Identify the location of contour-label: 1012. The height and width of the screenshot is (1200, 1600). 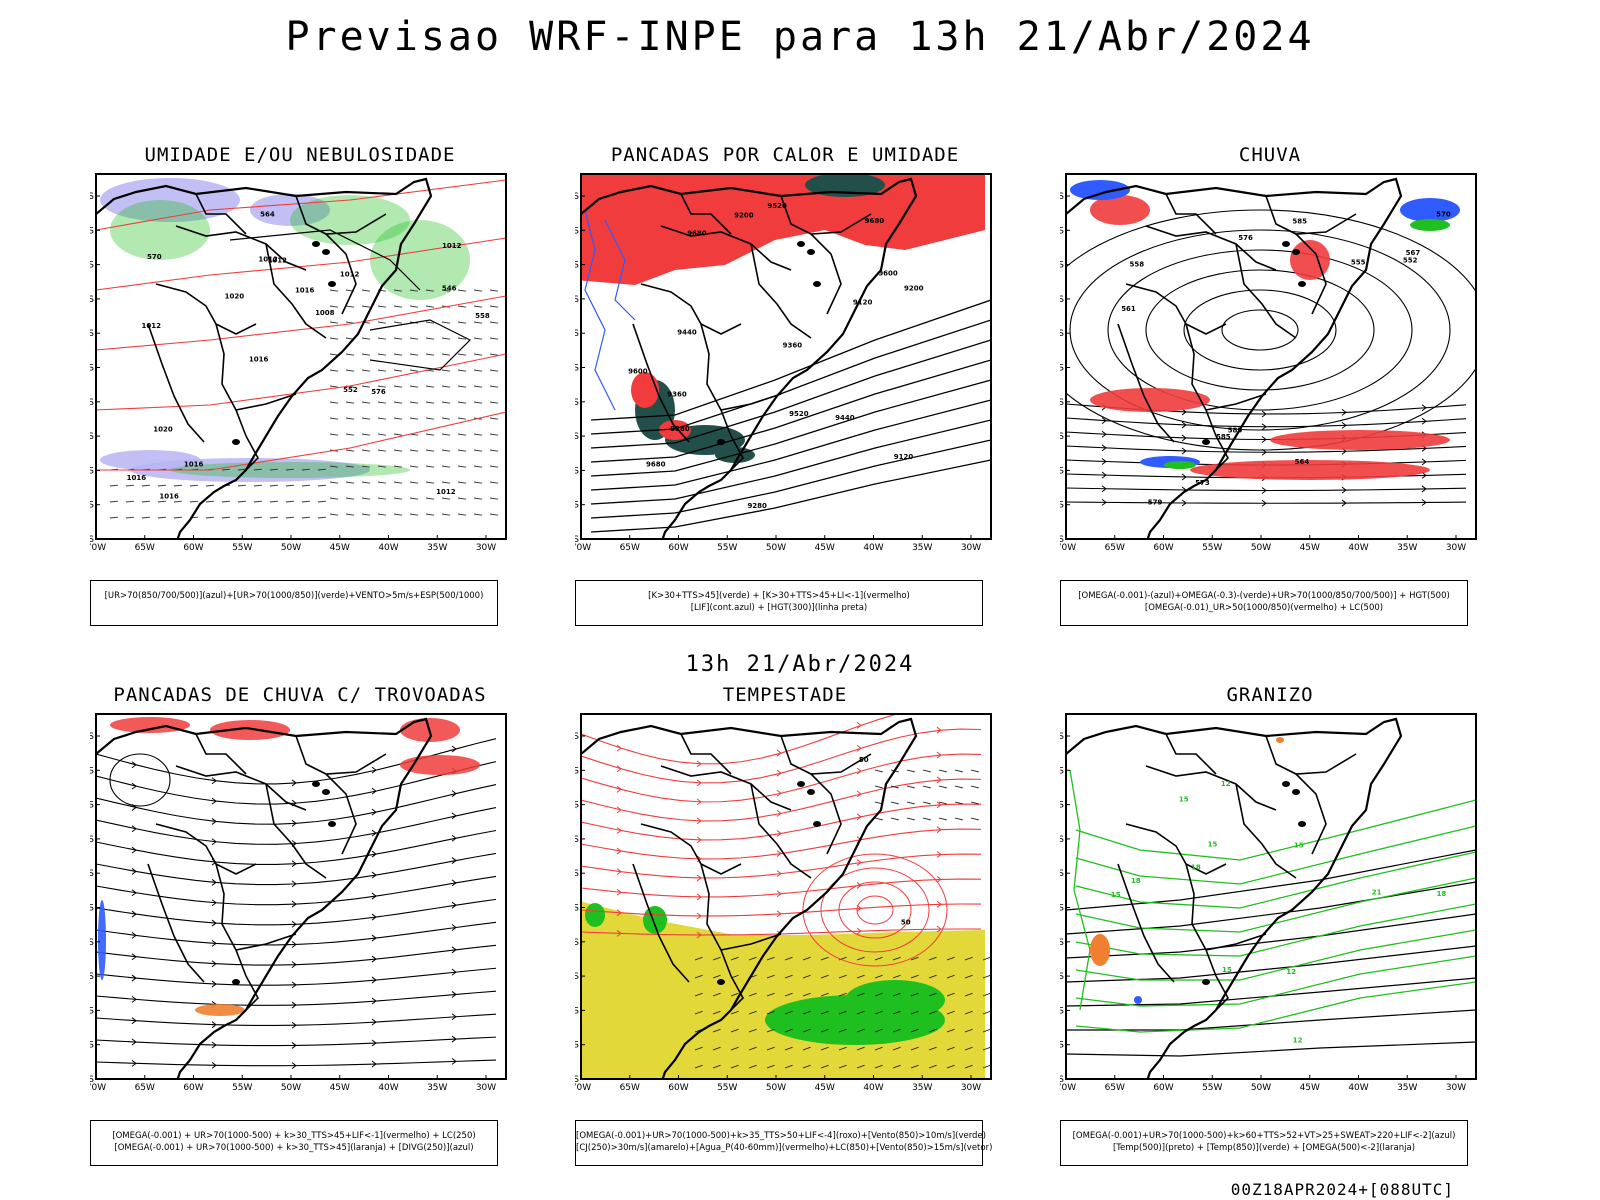
(350, 275).